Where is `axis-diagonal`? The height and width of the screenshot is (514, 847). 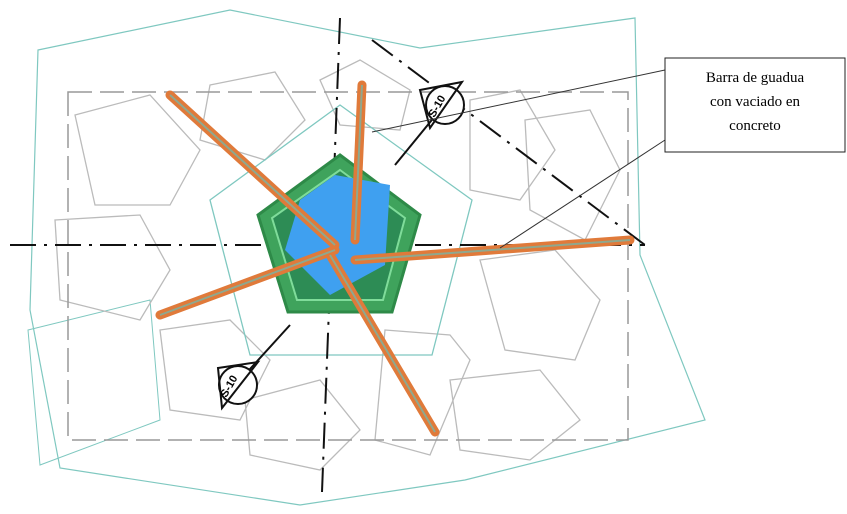
axis-diagonal is located at coordinates (508, 142).